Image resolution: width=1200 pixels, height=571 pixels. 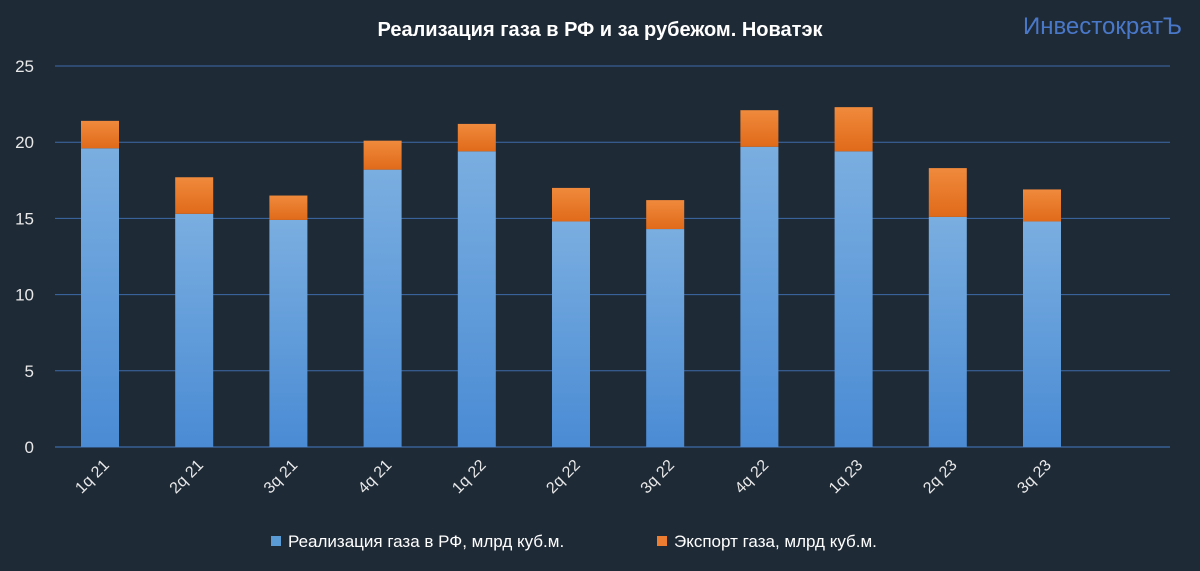 What do you see at coordinates (775, 541) in the screenshot?
I see `legend-label-export: Экспорт газа, млрд куб.м.` at bounding box center [775, 541].